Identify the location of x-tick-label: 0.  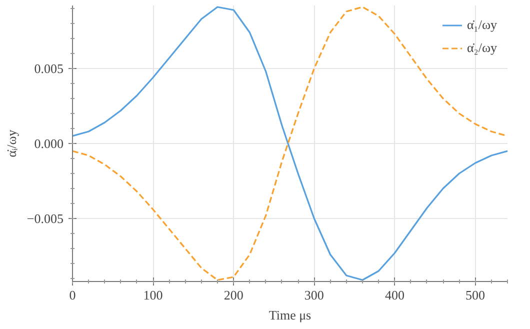
(72, 295).